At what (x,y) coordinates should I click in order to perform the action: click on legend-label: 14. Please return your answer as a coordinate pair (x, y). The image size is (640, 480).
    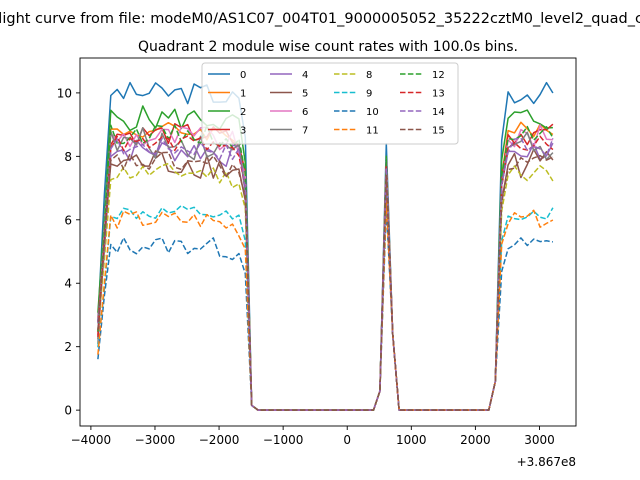
    Looking at the image, I should click on (438, 112).